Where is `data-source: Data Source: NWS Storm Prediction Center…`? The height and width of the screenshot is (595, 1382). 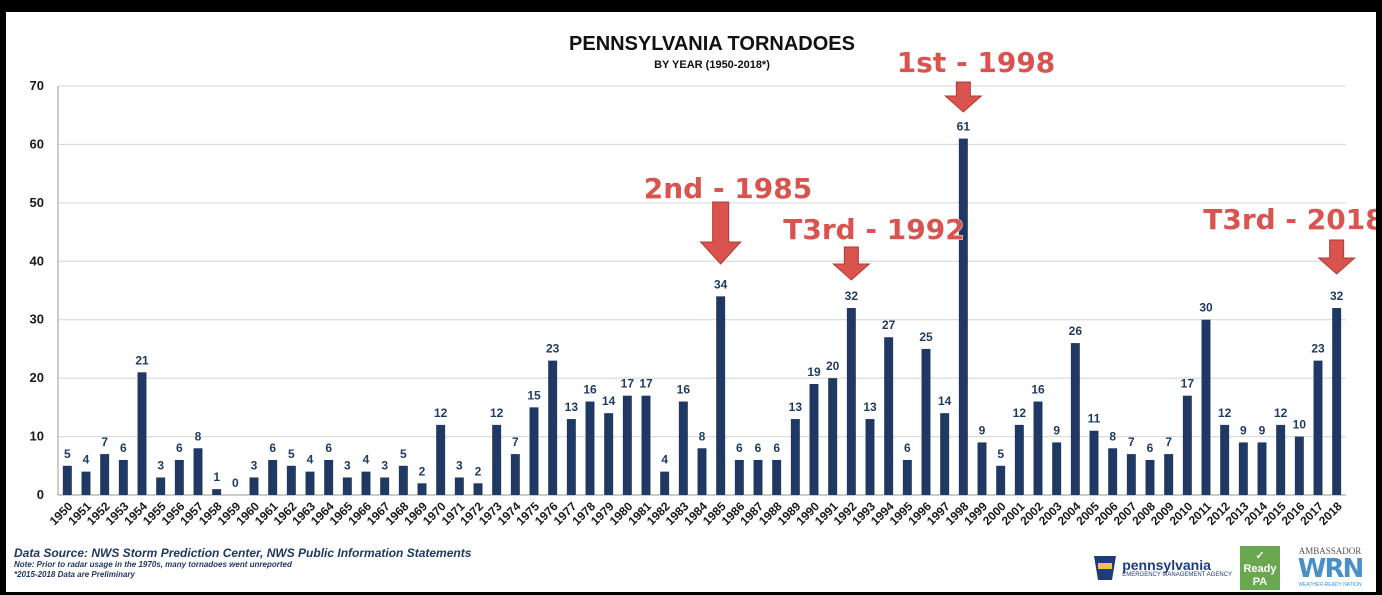 data-source: Data Source: NWS Storm Prediction Center… is located at coordinates (243, 553).